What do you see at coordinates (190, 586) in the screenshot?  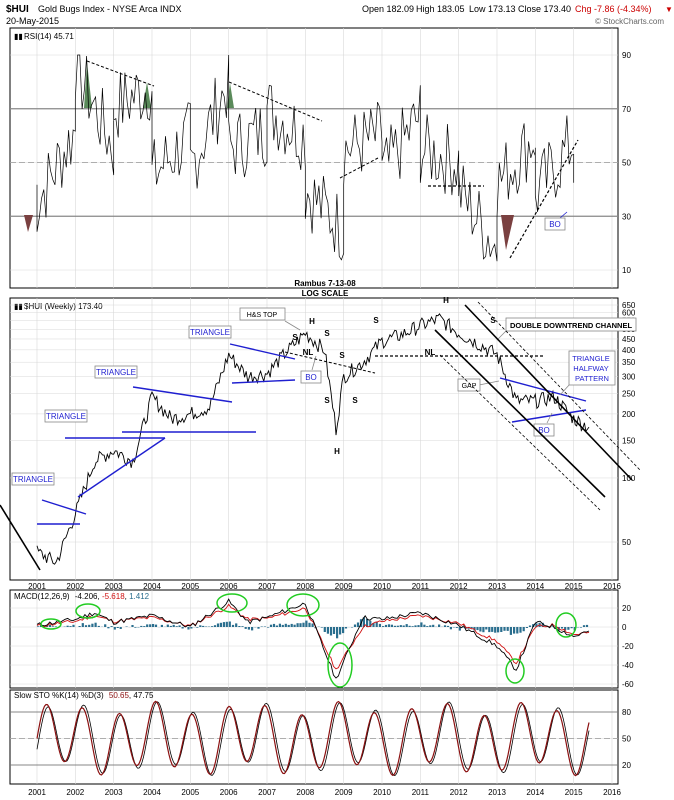 I see `x-tick-label: 2005` at bounding box center [190, 586].